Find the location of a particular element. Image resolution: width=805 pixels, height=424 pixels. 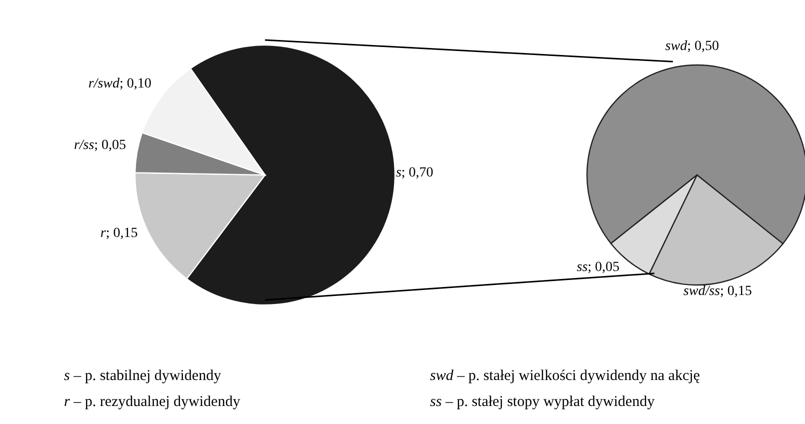

text: ss – p. stałej stopy wypłat dywidendy is located at coordinates (542, 402).